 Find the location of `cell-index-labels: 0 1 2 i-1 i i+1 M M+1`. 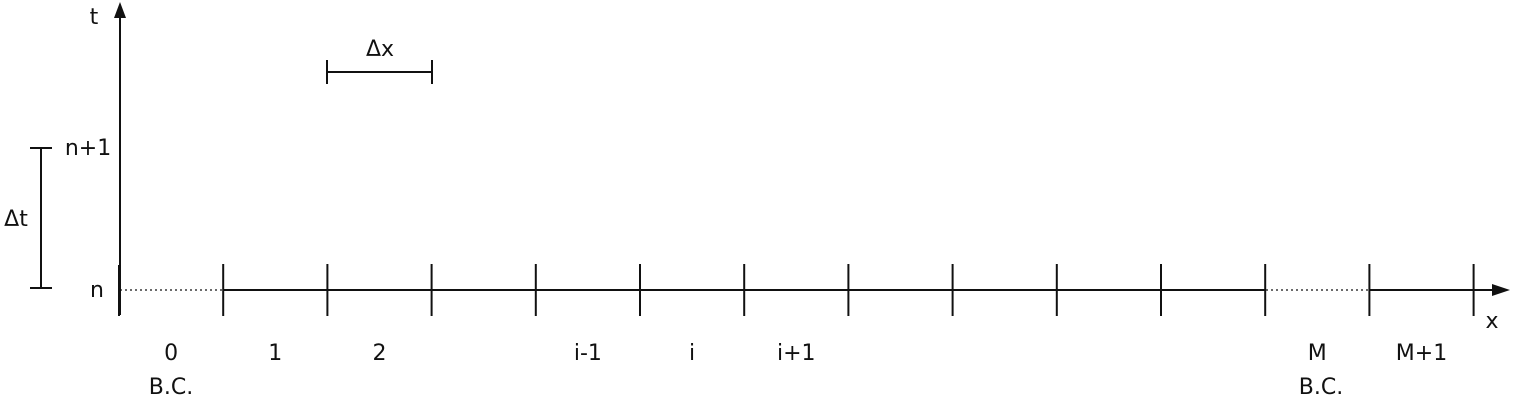

cell-index-labels: 0 1 2 i-1 i i+1 M M+1 is located at coordinates (805, 353).